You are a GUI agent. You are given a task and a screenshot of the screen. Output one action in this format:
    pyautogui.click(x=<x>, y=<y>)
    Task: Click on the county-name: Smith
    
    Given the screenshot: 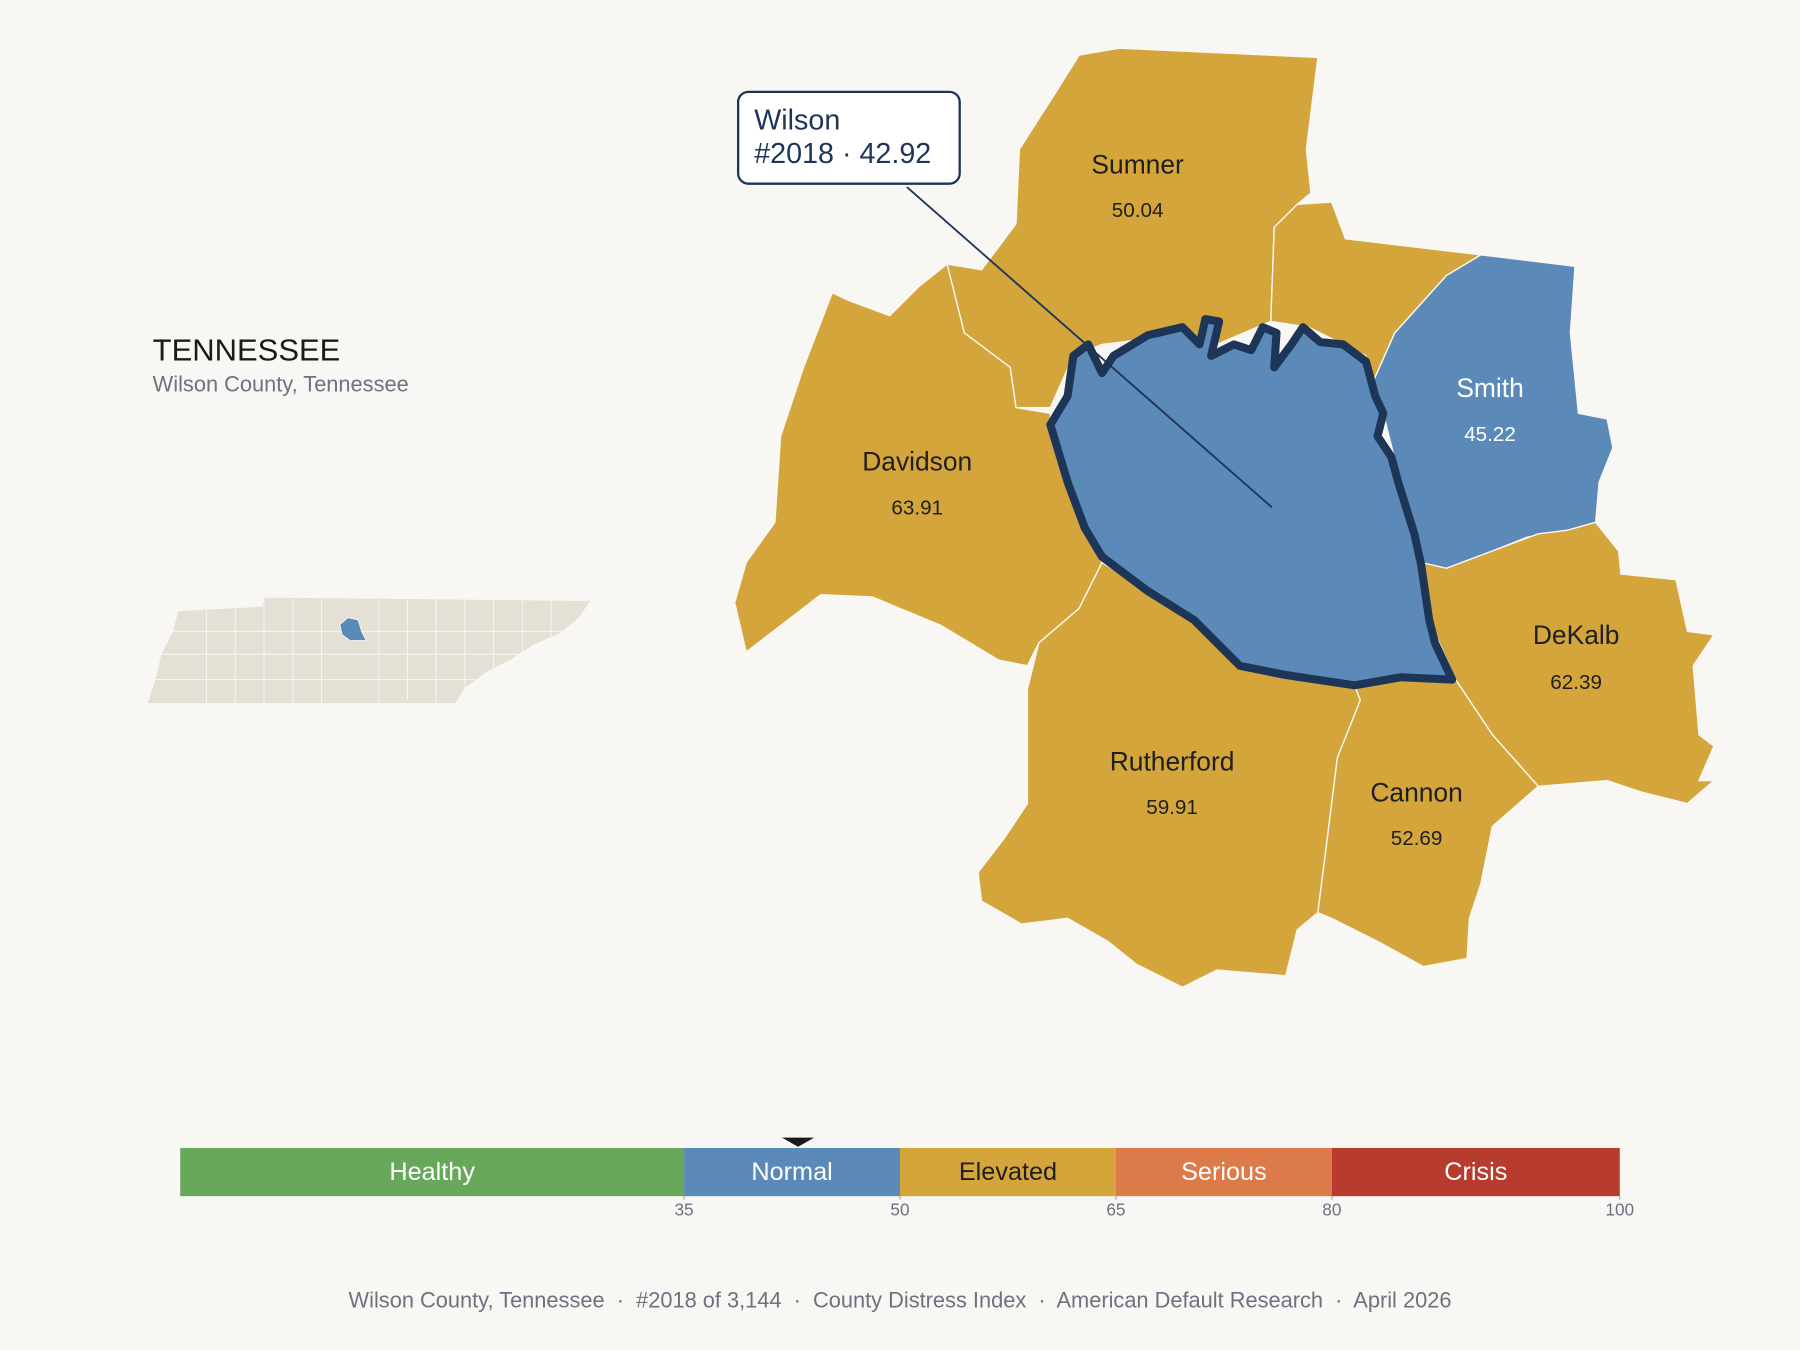 What is the action you would take?
    pyautogui.click(x=1489, y=388)
    